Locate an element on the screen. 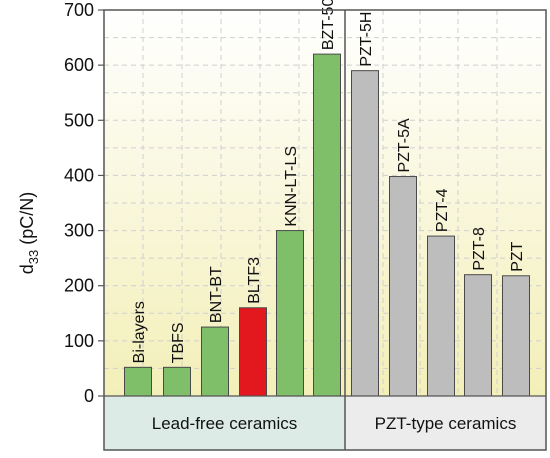 The width and height of the screenshot is (550, 458). bar-label: Bi-layers is located at coordinates (139, 332).